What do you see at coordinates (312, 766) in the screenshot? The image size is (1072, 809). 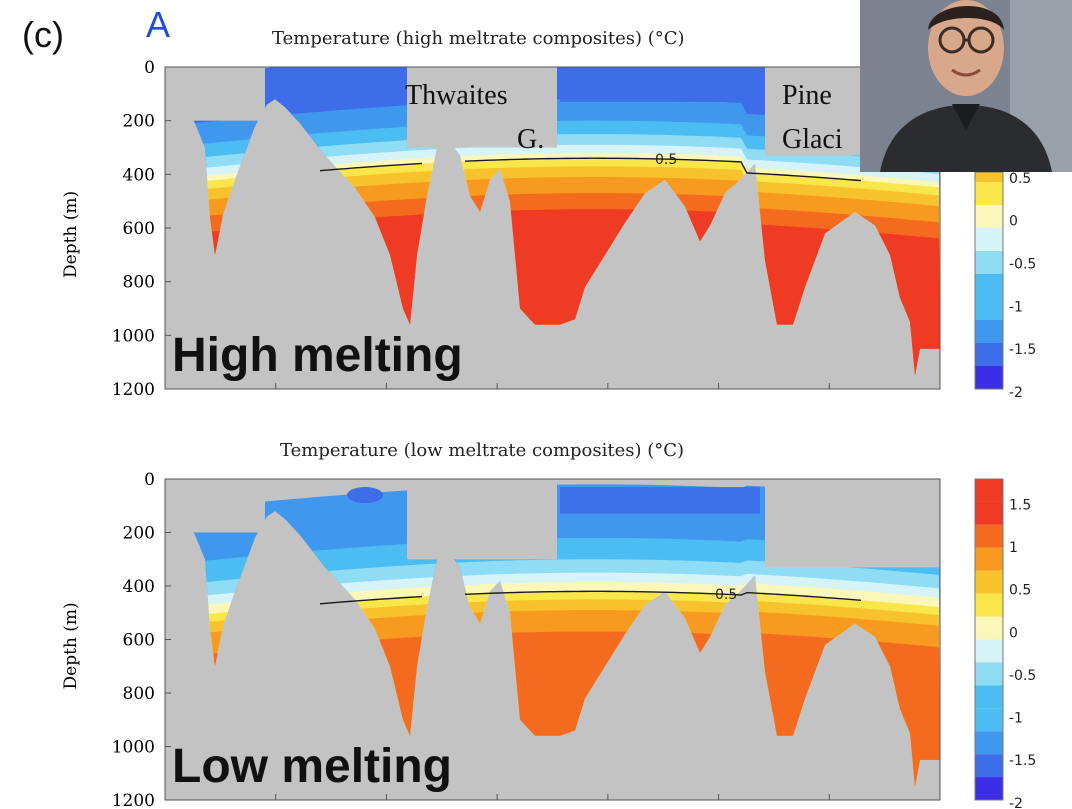 I see `overlay-label: Low melting` at bounding box center [312, 766].